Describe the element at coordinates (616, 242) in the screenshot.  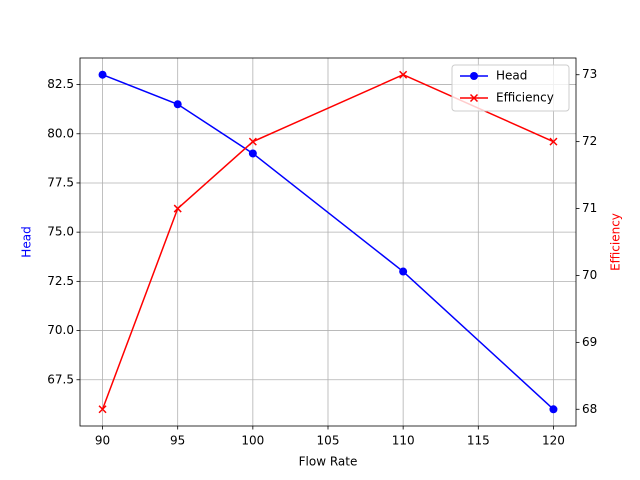
I see `y2-axis-label: Efficiency` at that location.